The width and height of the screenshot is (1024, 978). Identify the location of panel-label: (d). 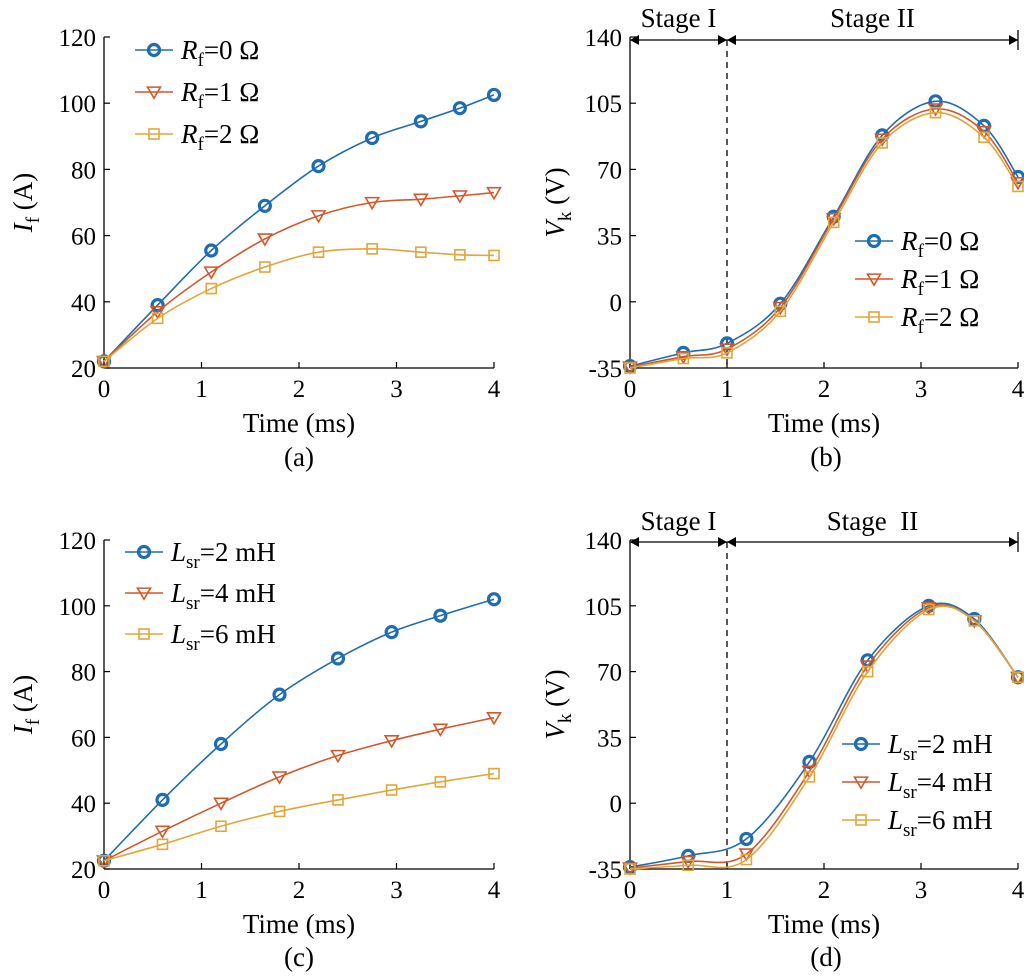
(825, 957).